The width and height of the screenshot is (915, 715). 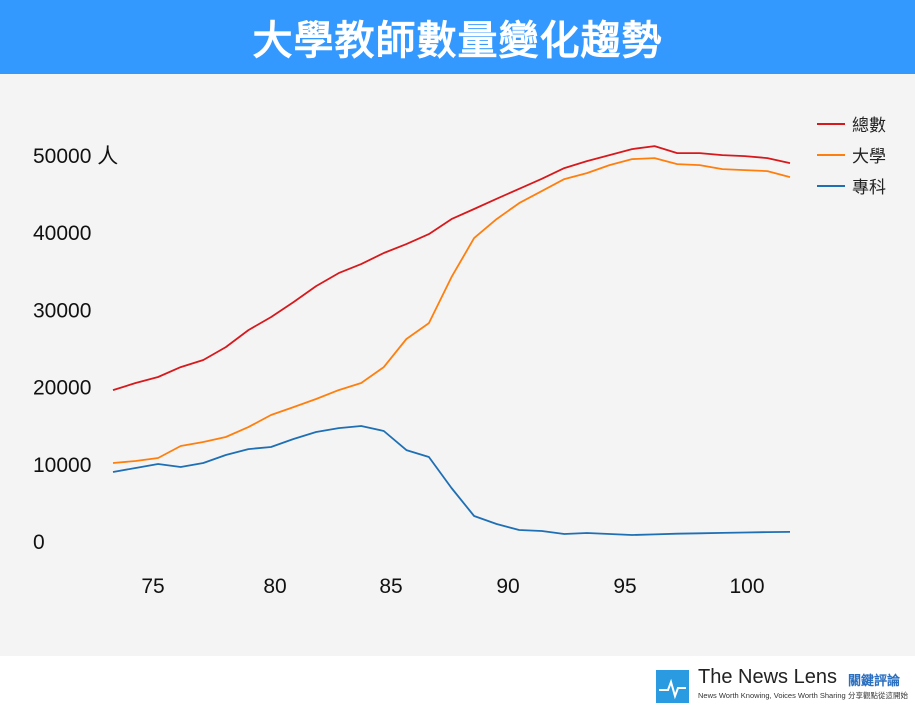 I want to click on brand-name: The News Lens, so click(x=767, y=677).